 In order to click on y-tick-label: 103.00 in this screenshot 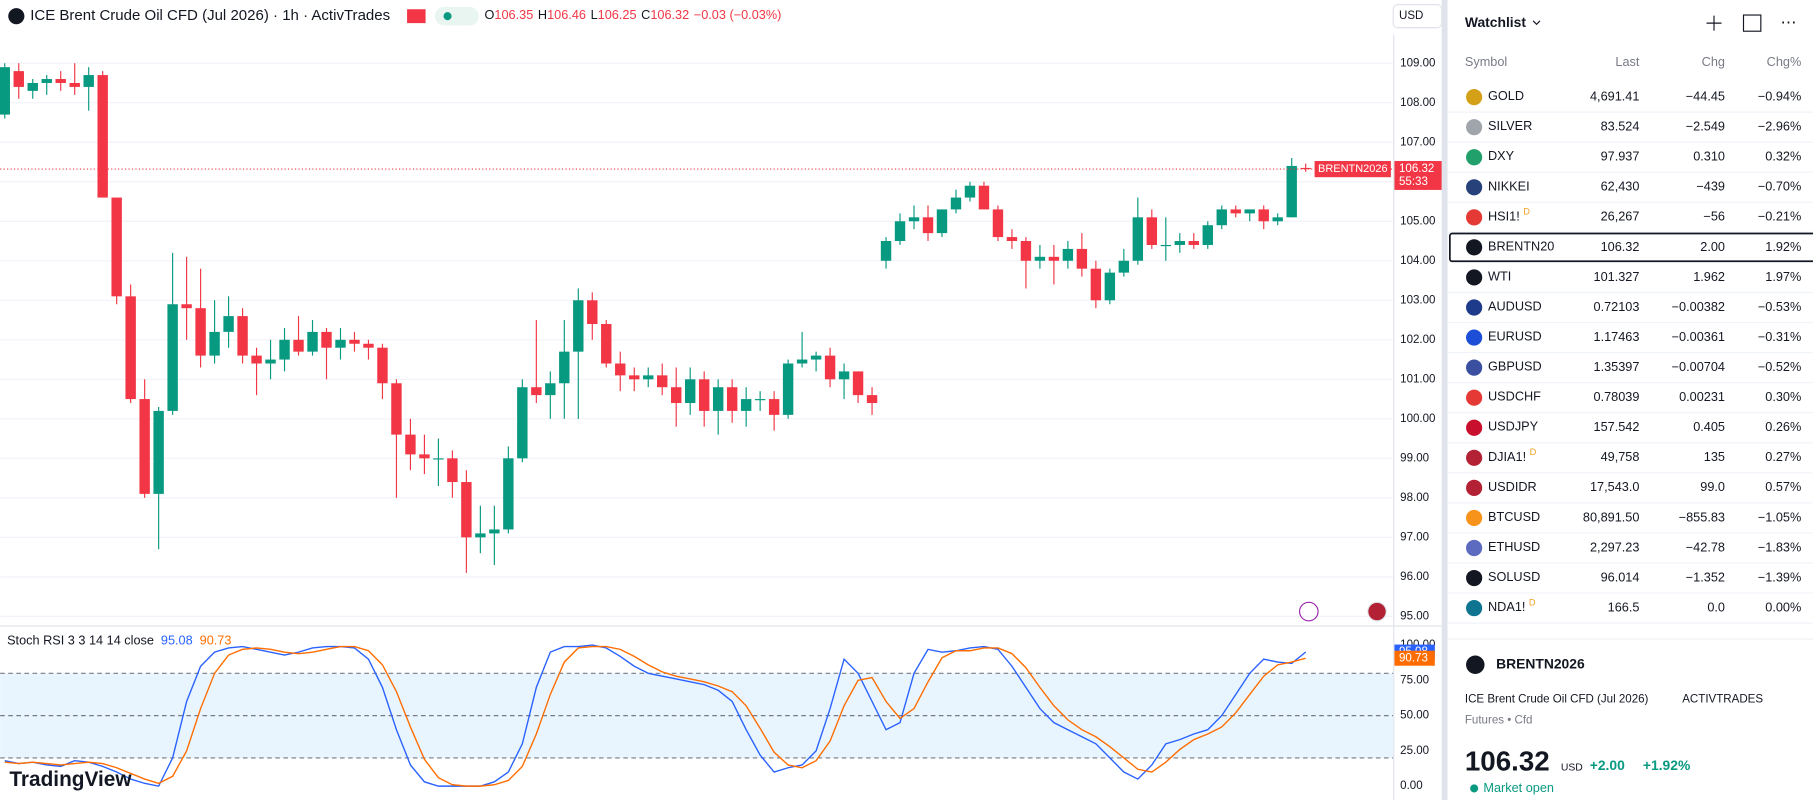, I will do `click(1417, 300)`.